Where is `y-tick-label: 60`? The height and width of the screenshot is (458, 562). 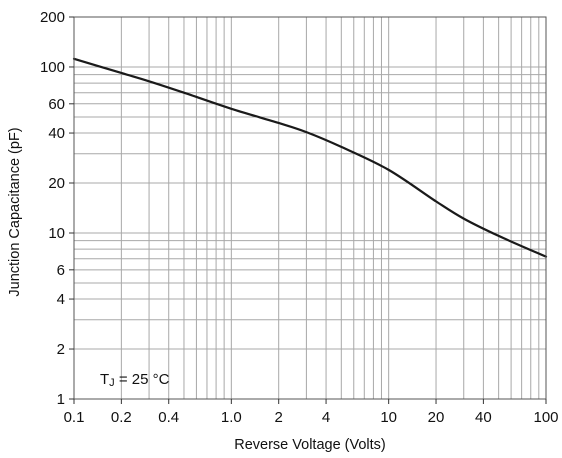 y-tick-label: 60 is located at coordinates (56, 104).